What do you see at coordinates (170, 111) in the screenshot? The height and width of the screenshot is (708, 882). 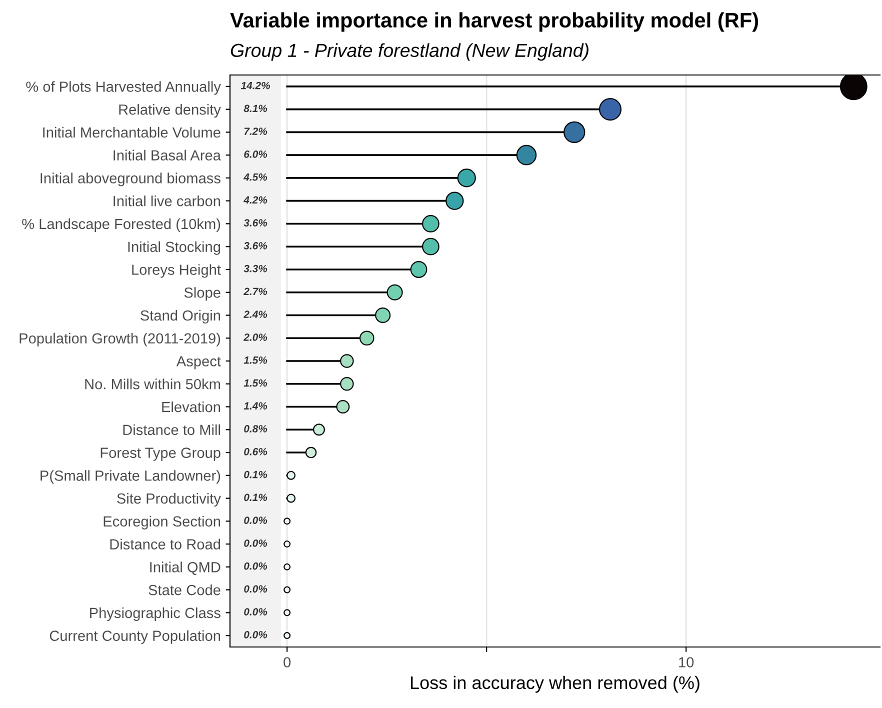 I see `y-tick-label: Relative density` at bounding box center [170, 111].